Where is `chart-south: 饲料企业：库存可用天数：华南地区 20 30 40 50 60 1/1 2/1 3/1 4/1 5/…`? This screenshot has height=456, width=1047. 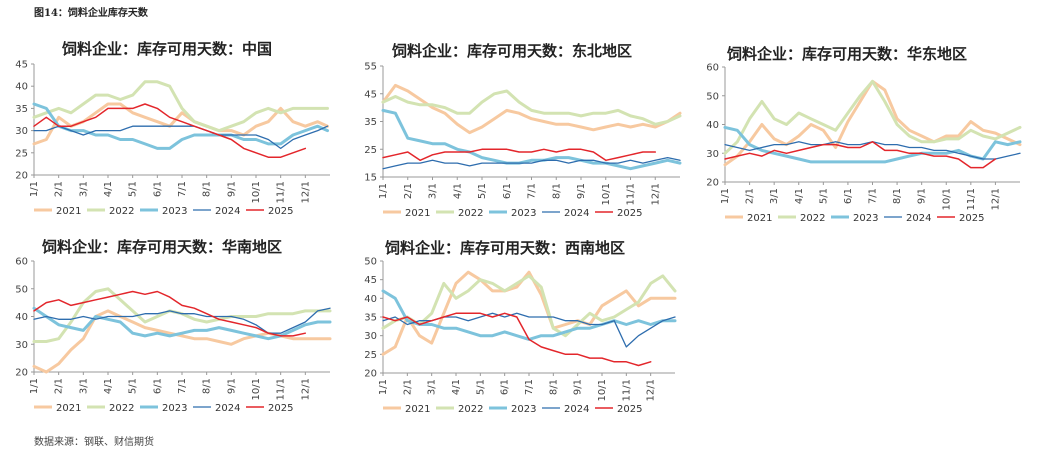 chart-south: 饲料企业：库存可用天数：华南地区 20 30 40 50 60 1/1 2/1 3/1 4/1 5/… is located at coordinates (173, 326).